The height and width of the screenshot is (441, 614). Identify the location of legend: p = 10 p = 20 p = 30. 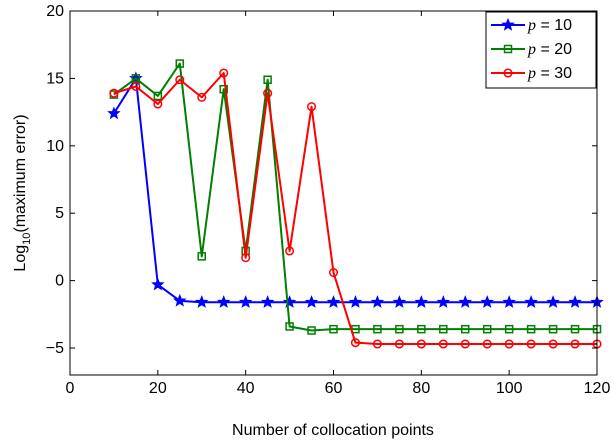
(541, 50).